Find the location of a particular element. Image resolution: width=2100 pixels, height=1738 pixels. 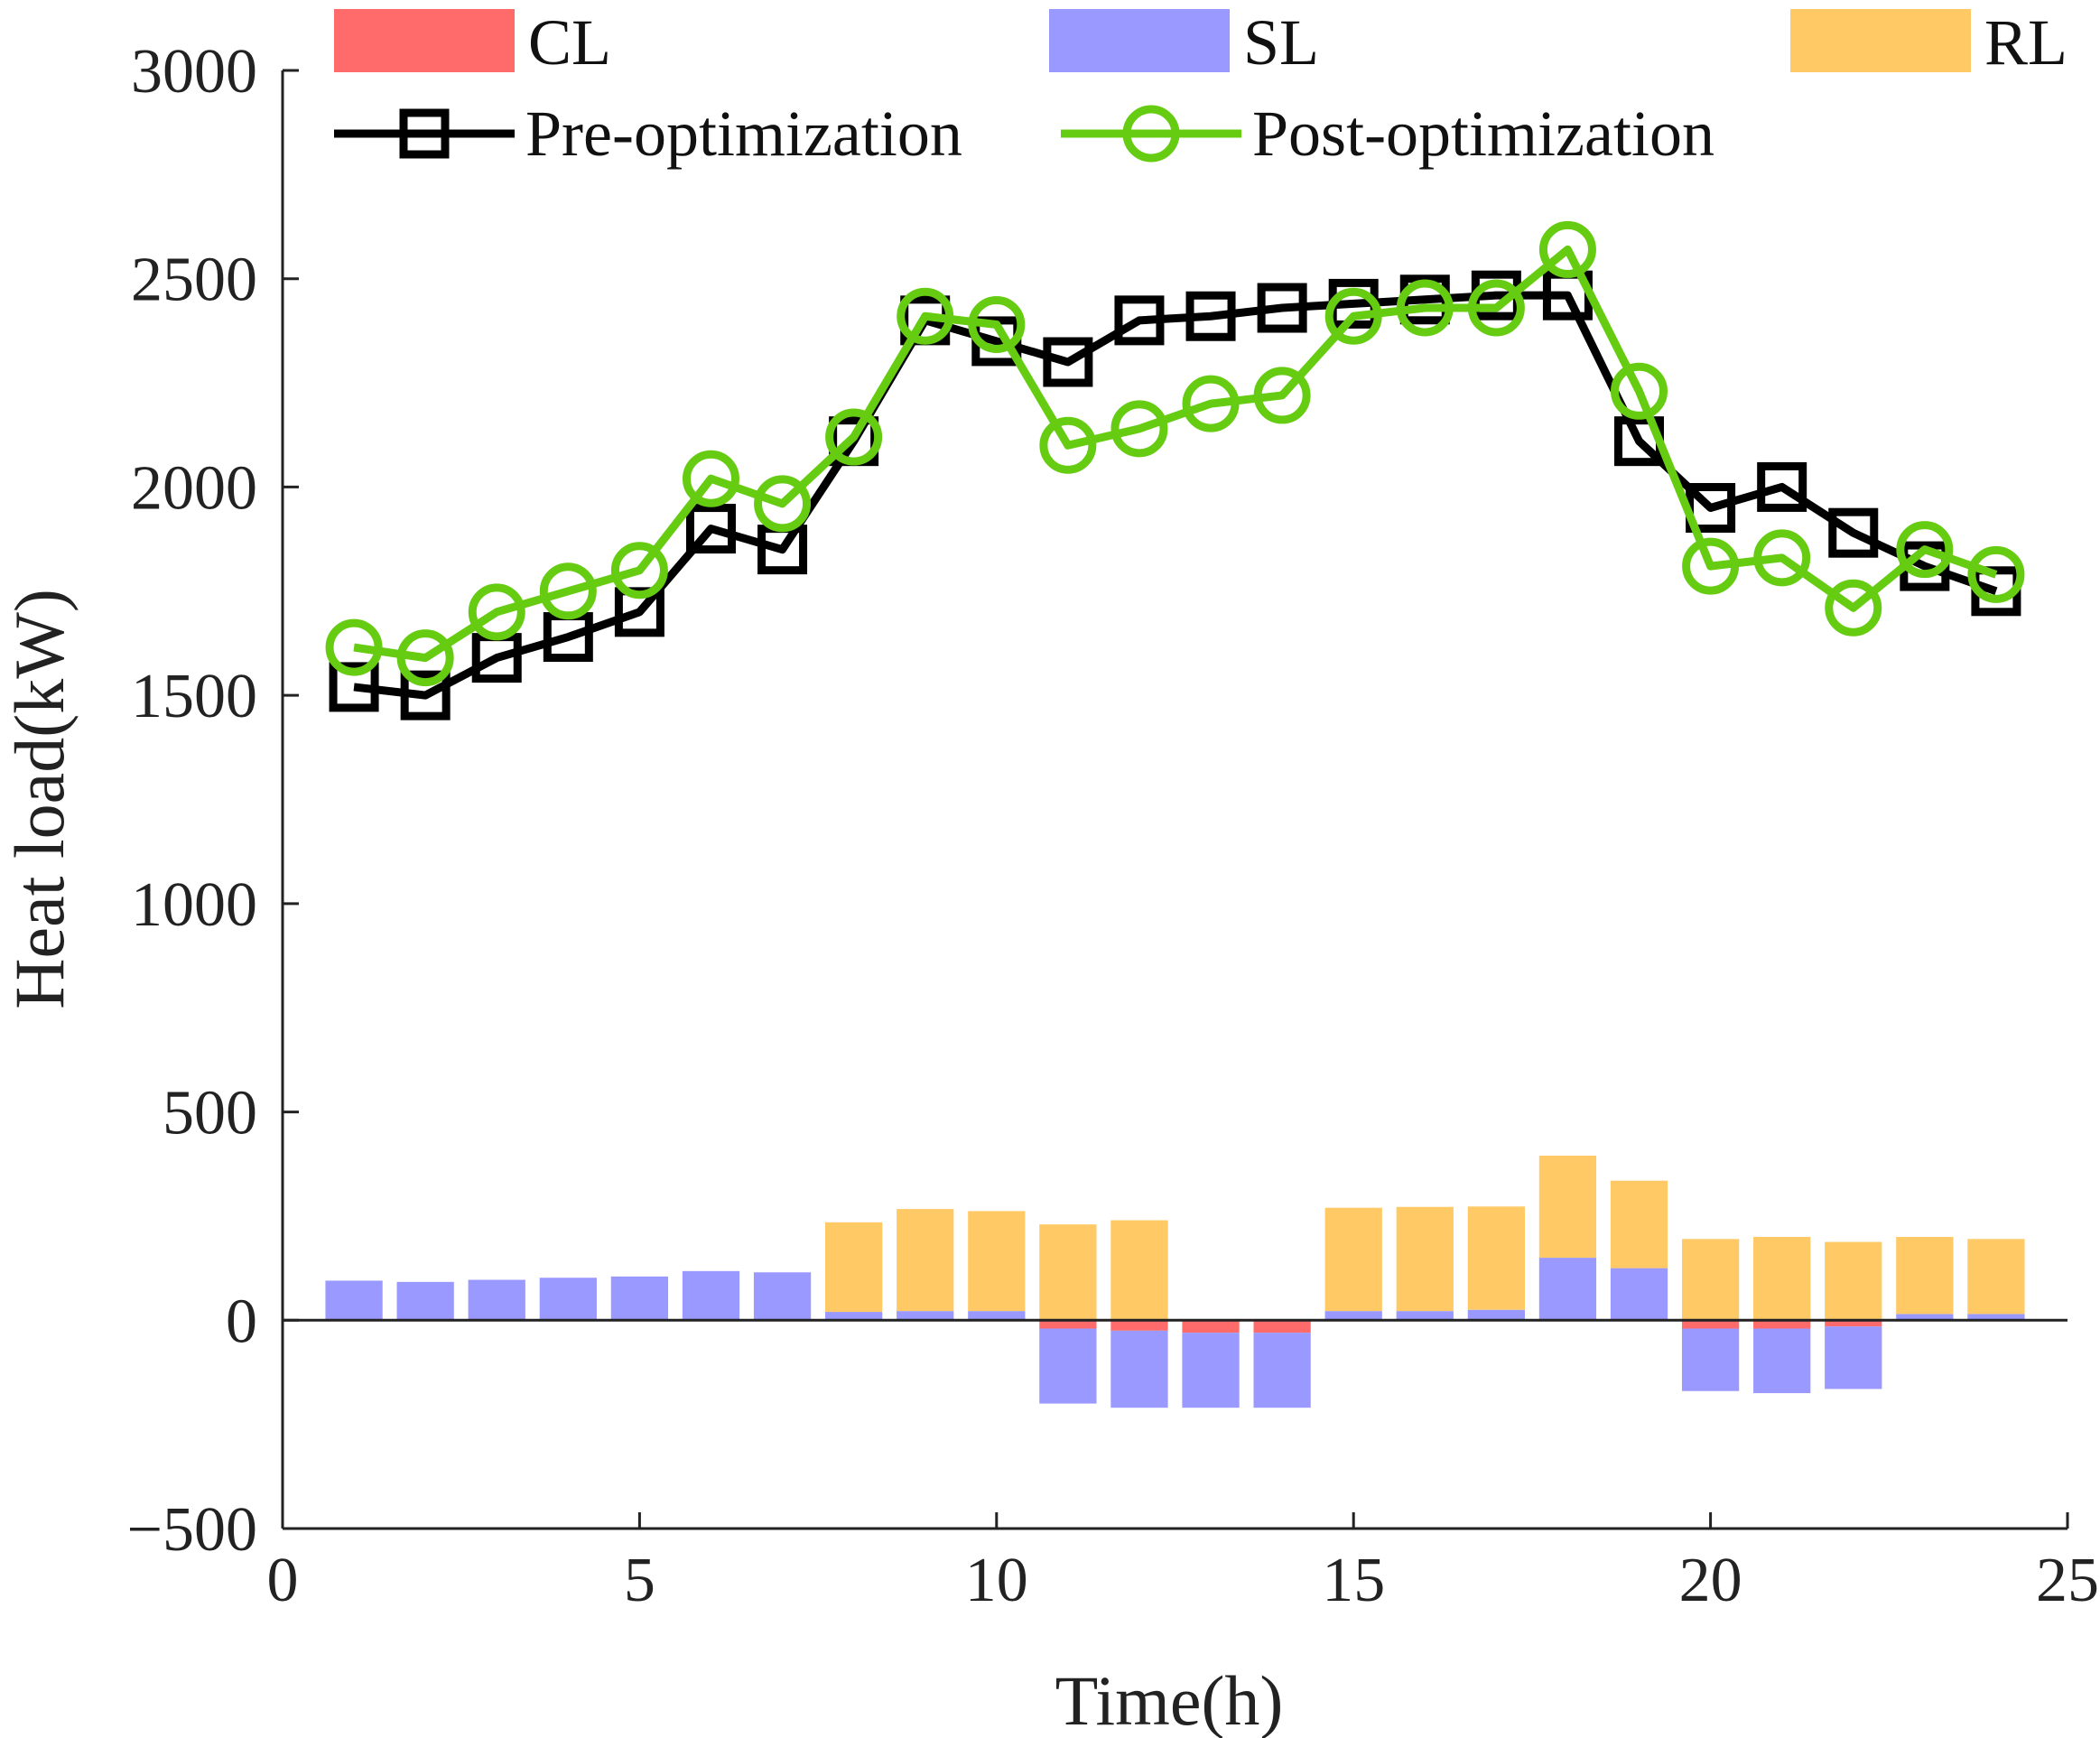

y-tick-label: 2500 is located at coordinates (194, 280).